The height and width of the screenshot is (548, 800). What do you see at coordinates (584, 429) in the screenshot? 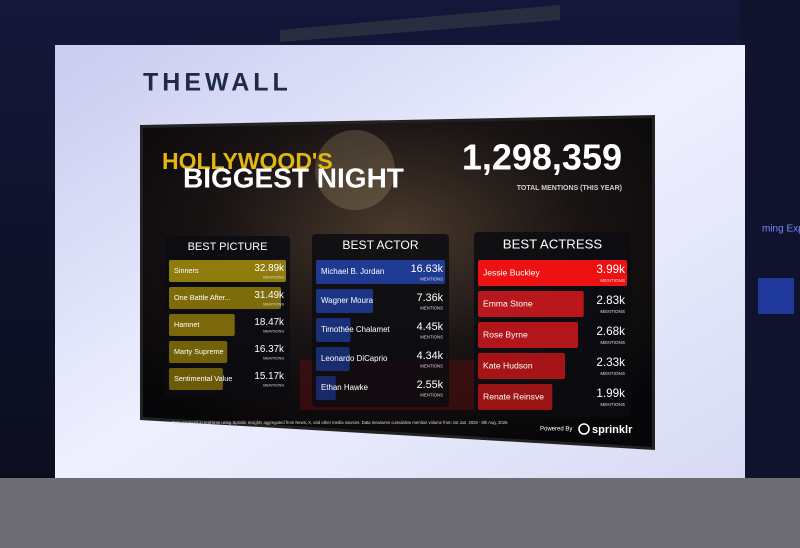
I see `brand-icon` at bounding box center [584, 429].